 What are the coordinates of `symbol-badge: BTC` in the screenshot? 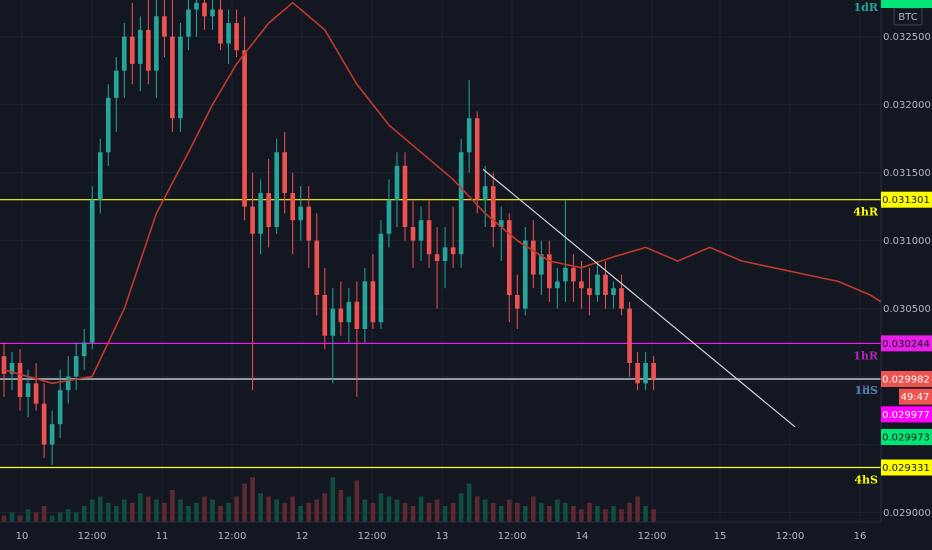 It's located at (908, 16).